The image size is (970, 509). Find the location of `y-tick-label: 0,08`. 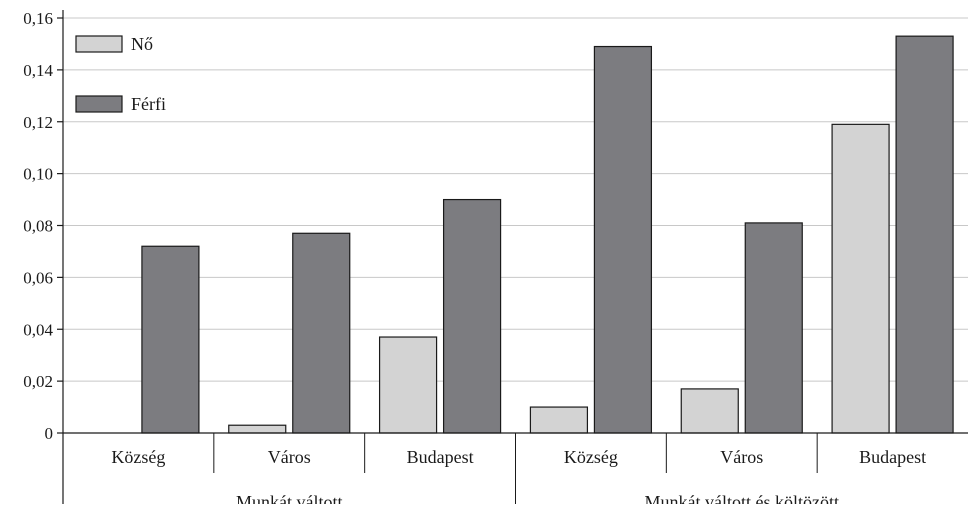

y-tick-label: 0,08 is located at coordinates (38, 226).